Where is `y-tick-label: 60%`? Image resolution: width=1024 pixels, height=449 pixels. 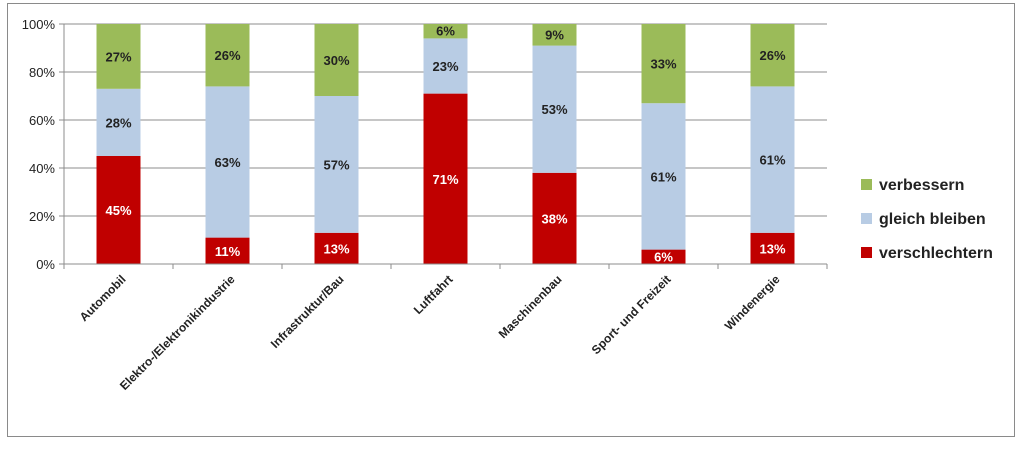
y-tick-label: 60% is located at coordinates (42, 120).